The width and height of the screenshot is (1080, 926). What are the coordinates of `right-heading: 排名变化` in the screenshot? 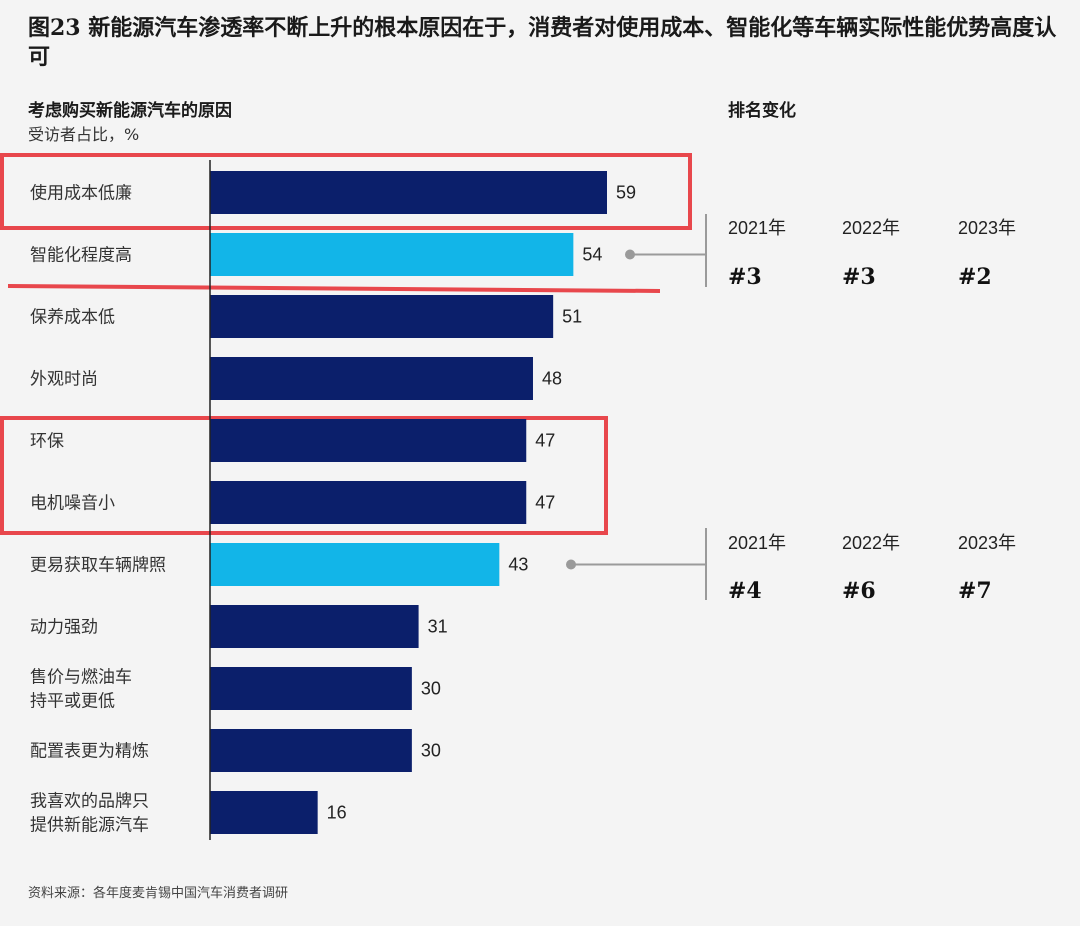 It's located at (762, 111).